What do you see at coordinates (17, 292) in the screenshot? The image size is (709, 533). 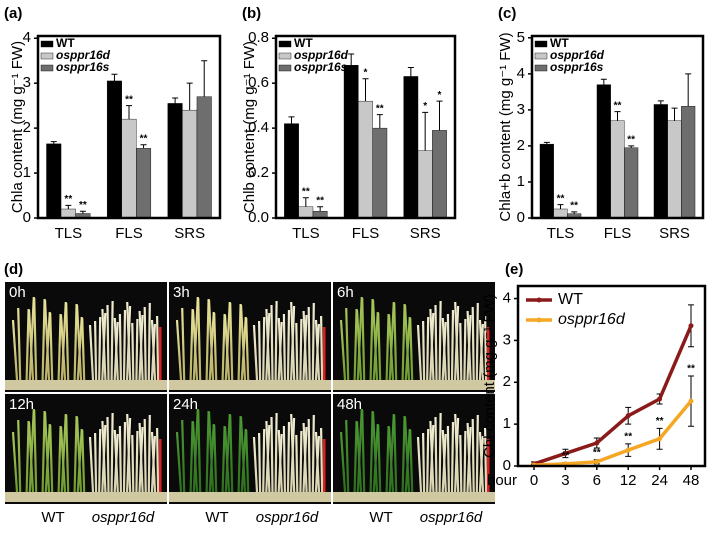 I see `time-label: 0h` at bounding box center [17, 292].